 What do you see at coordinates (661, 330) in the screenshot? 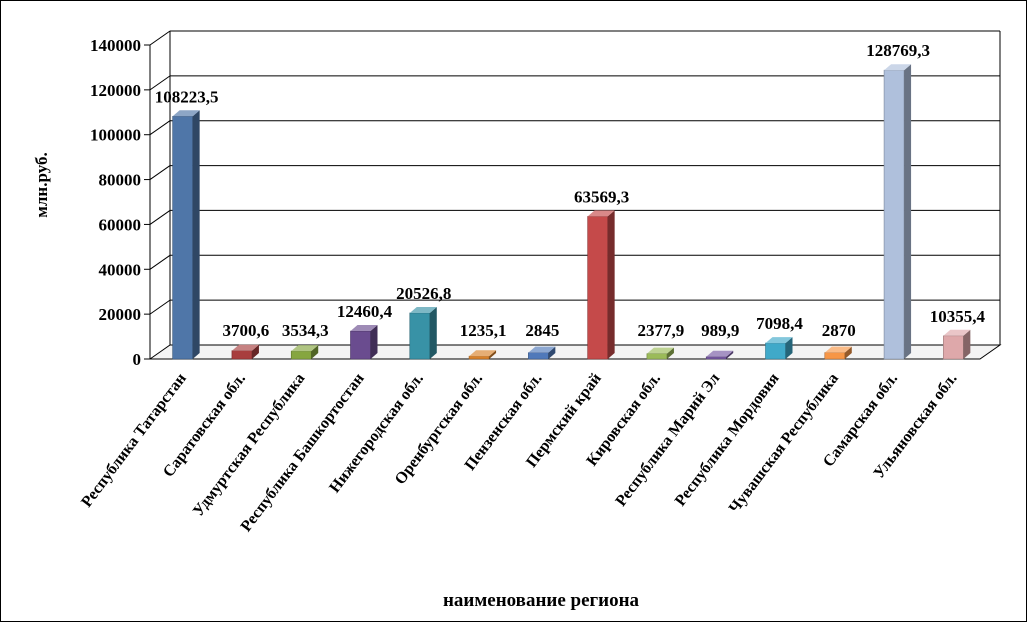
I see `value-label: 2377,9` at bounding box center [661, 330].